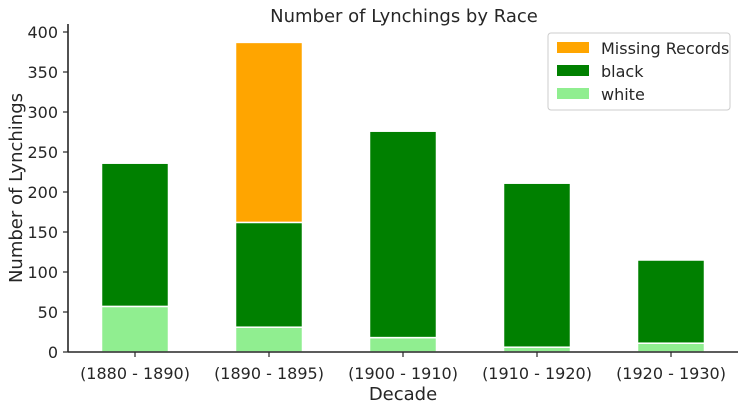 The image size is (754, 410). Describe the element at coordinates (665, 48) in the screenshot. I see `legend-label-missing-records: Missing Records` at that location.